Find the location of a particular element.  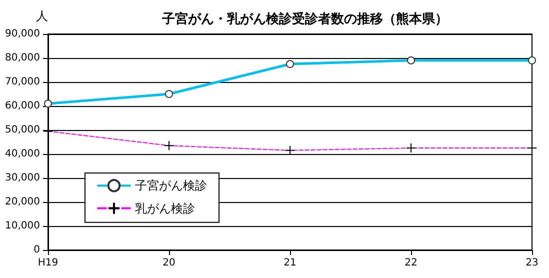

y-tick-label: 40,000 is located at coordinates (22, 154).